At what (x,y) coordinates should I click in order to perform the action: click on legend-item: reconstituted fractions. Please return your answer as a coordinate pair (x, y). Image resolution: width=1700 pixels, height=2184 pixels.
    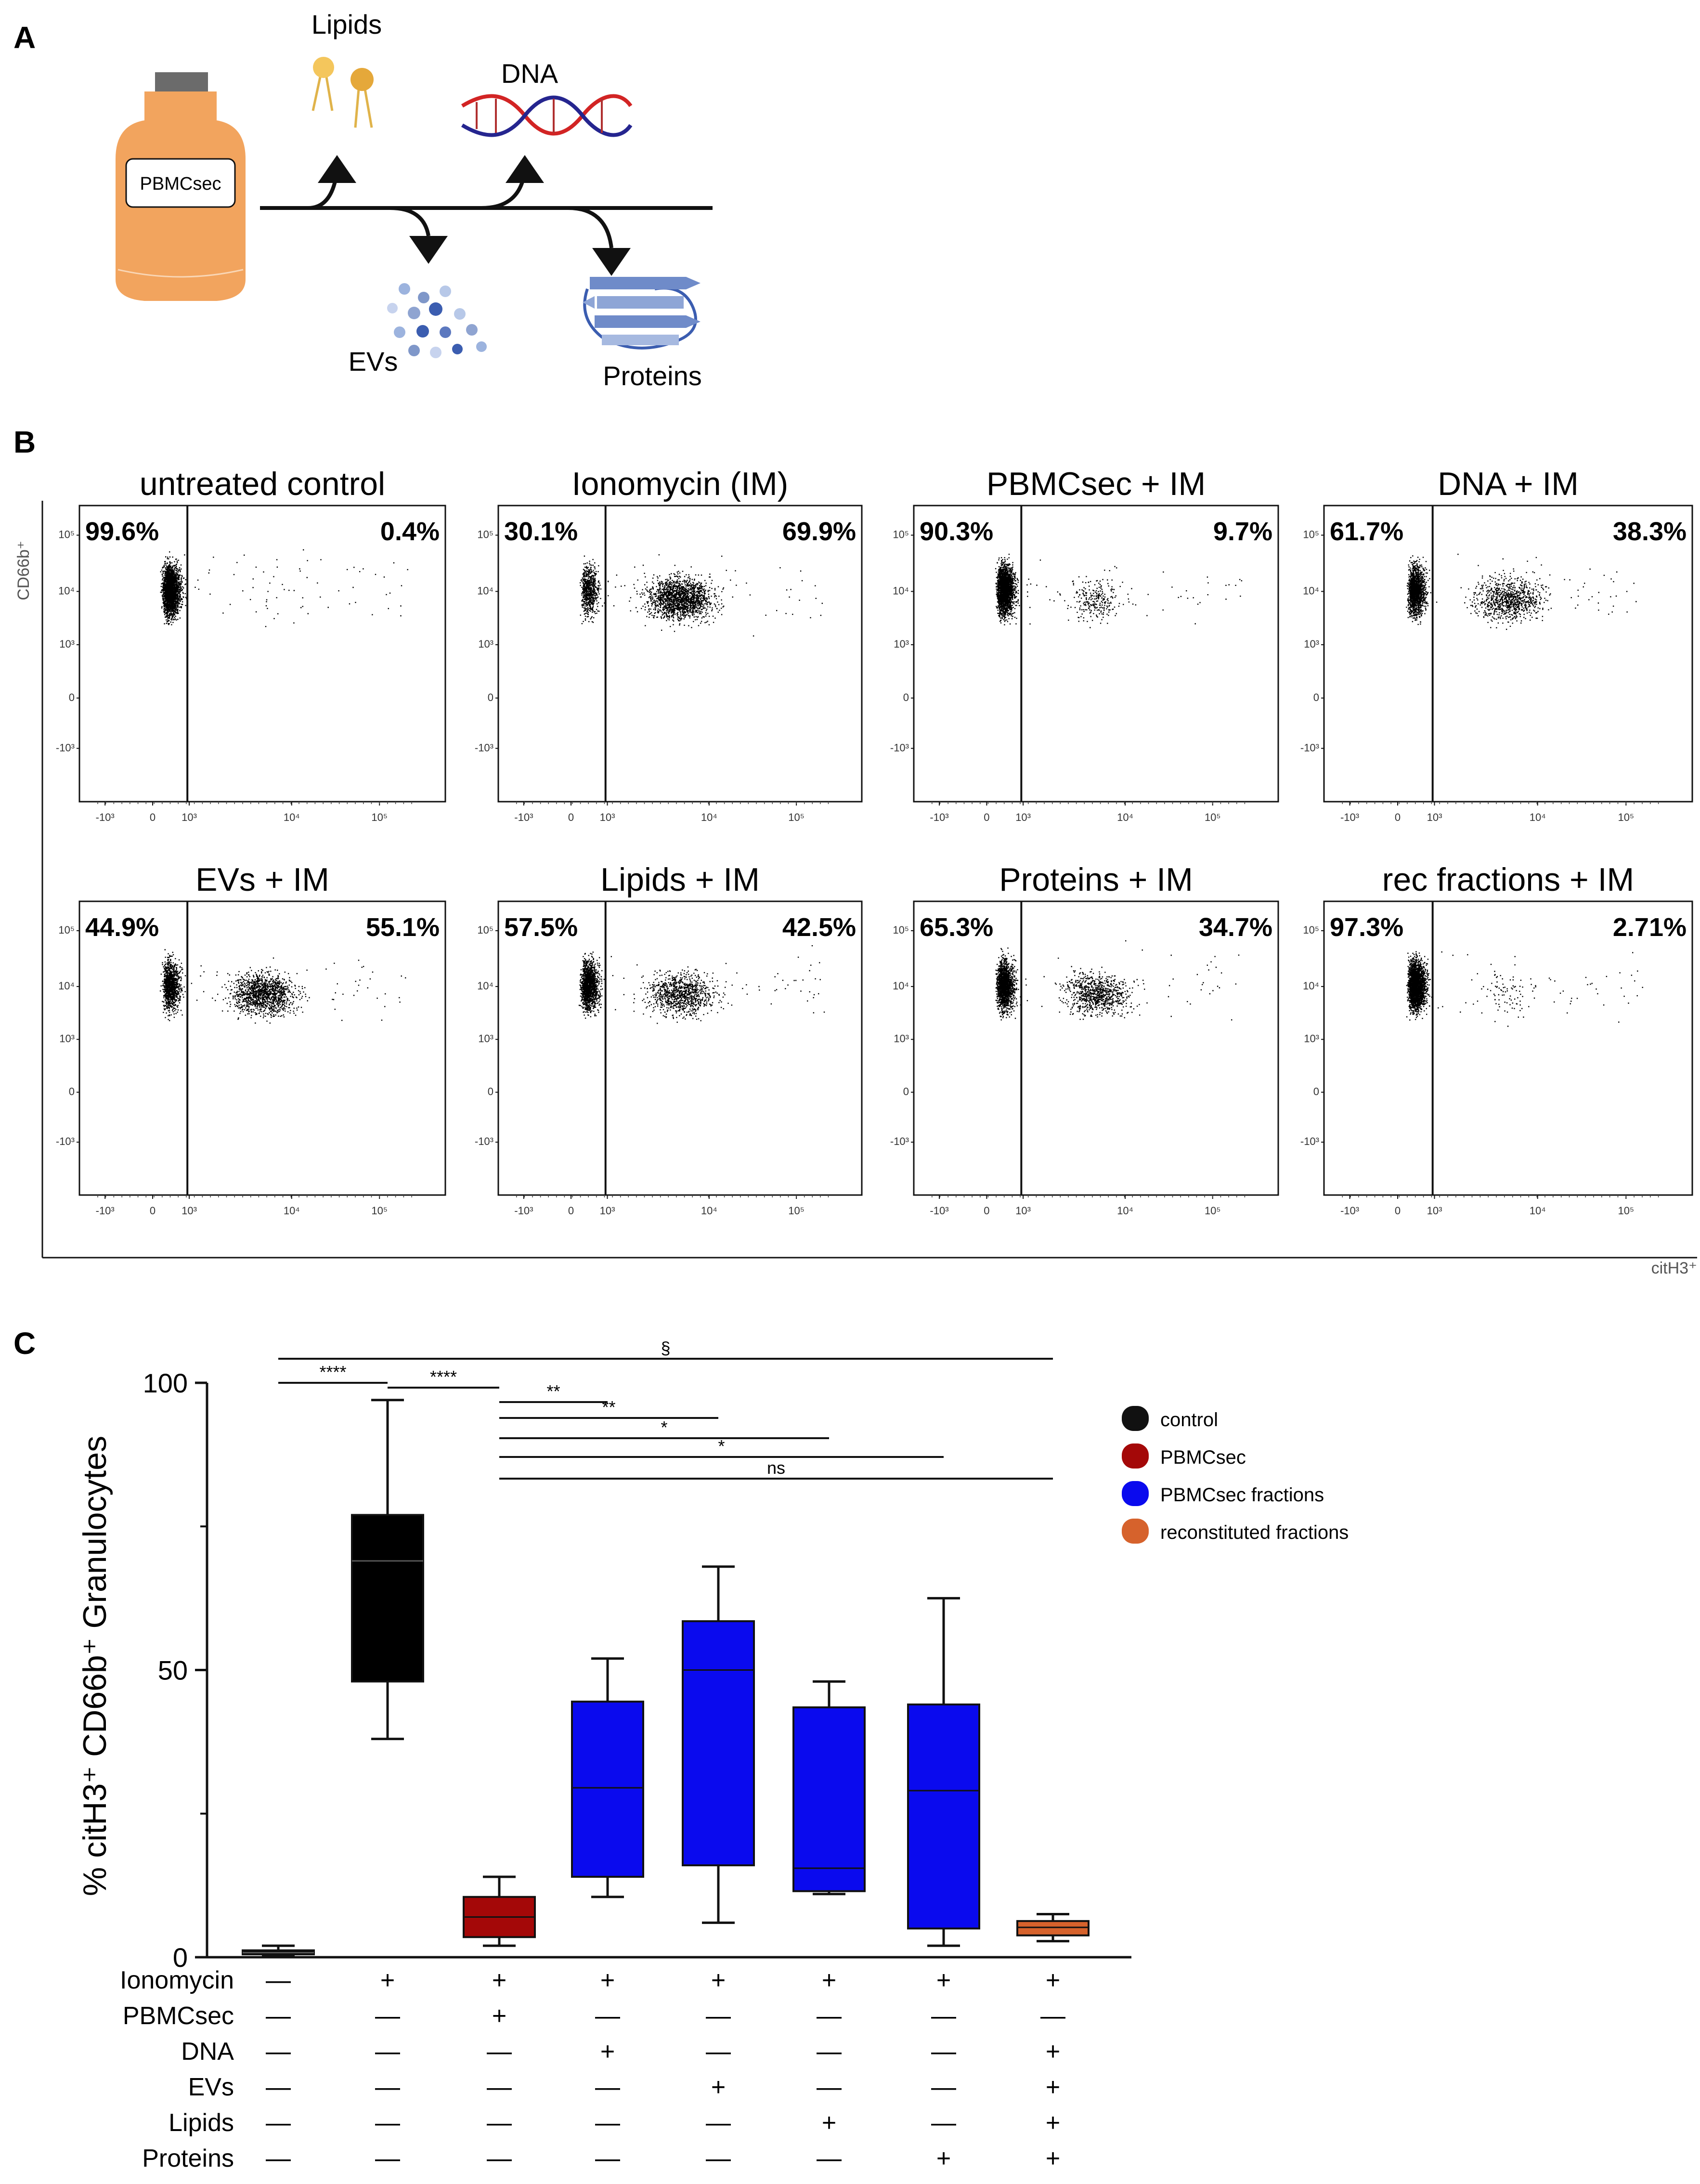
    Looking at the image, I should click on (1235, 1531).